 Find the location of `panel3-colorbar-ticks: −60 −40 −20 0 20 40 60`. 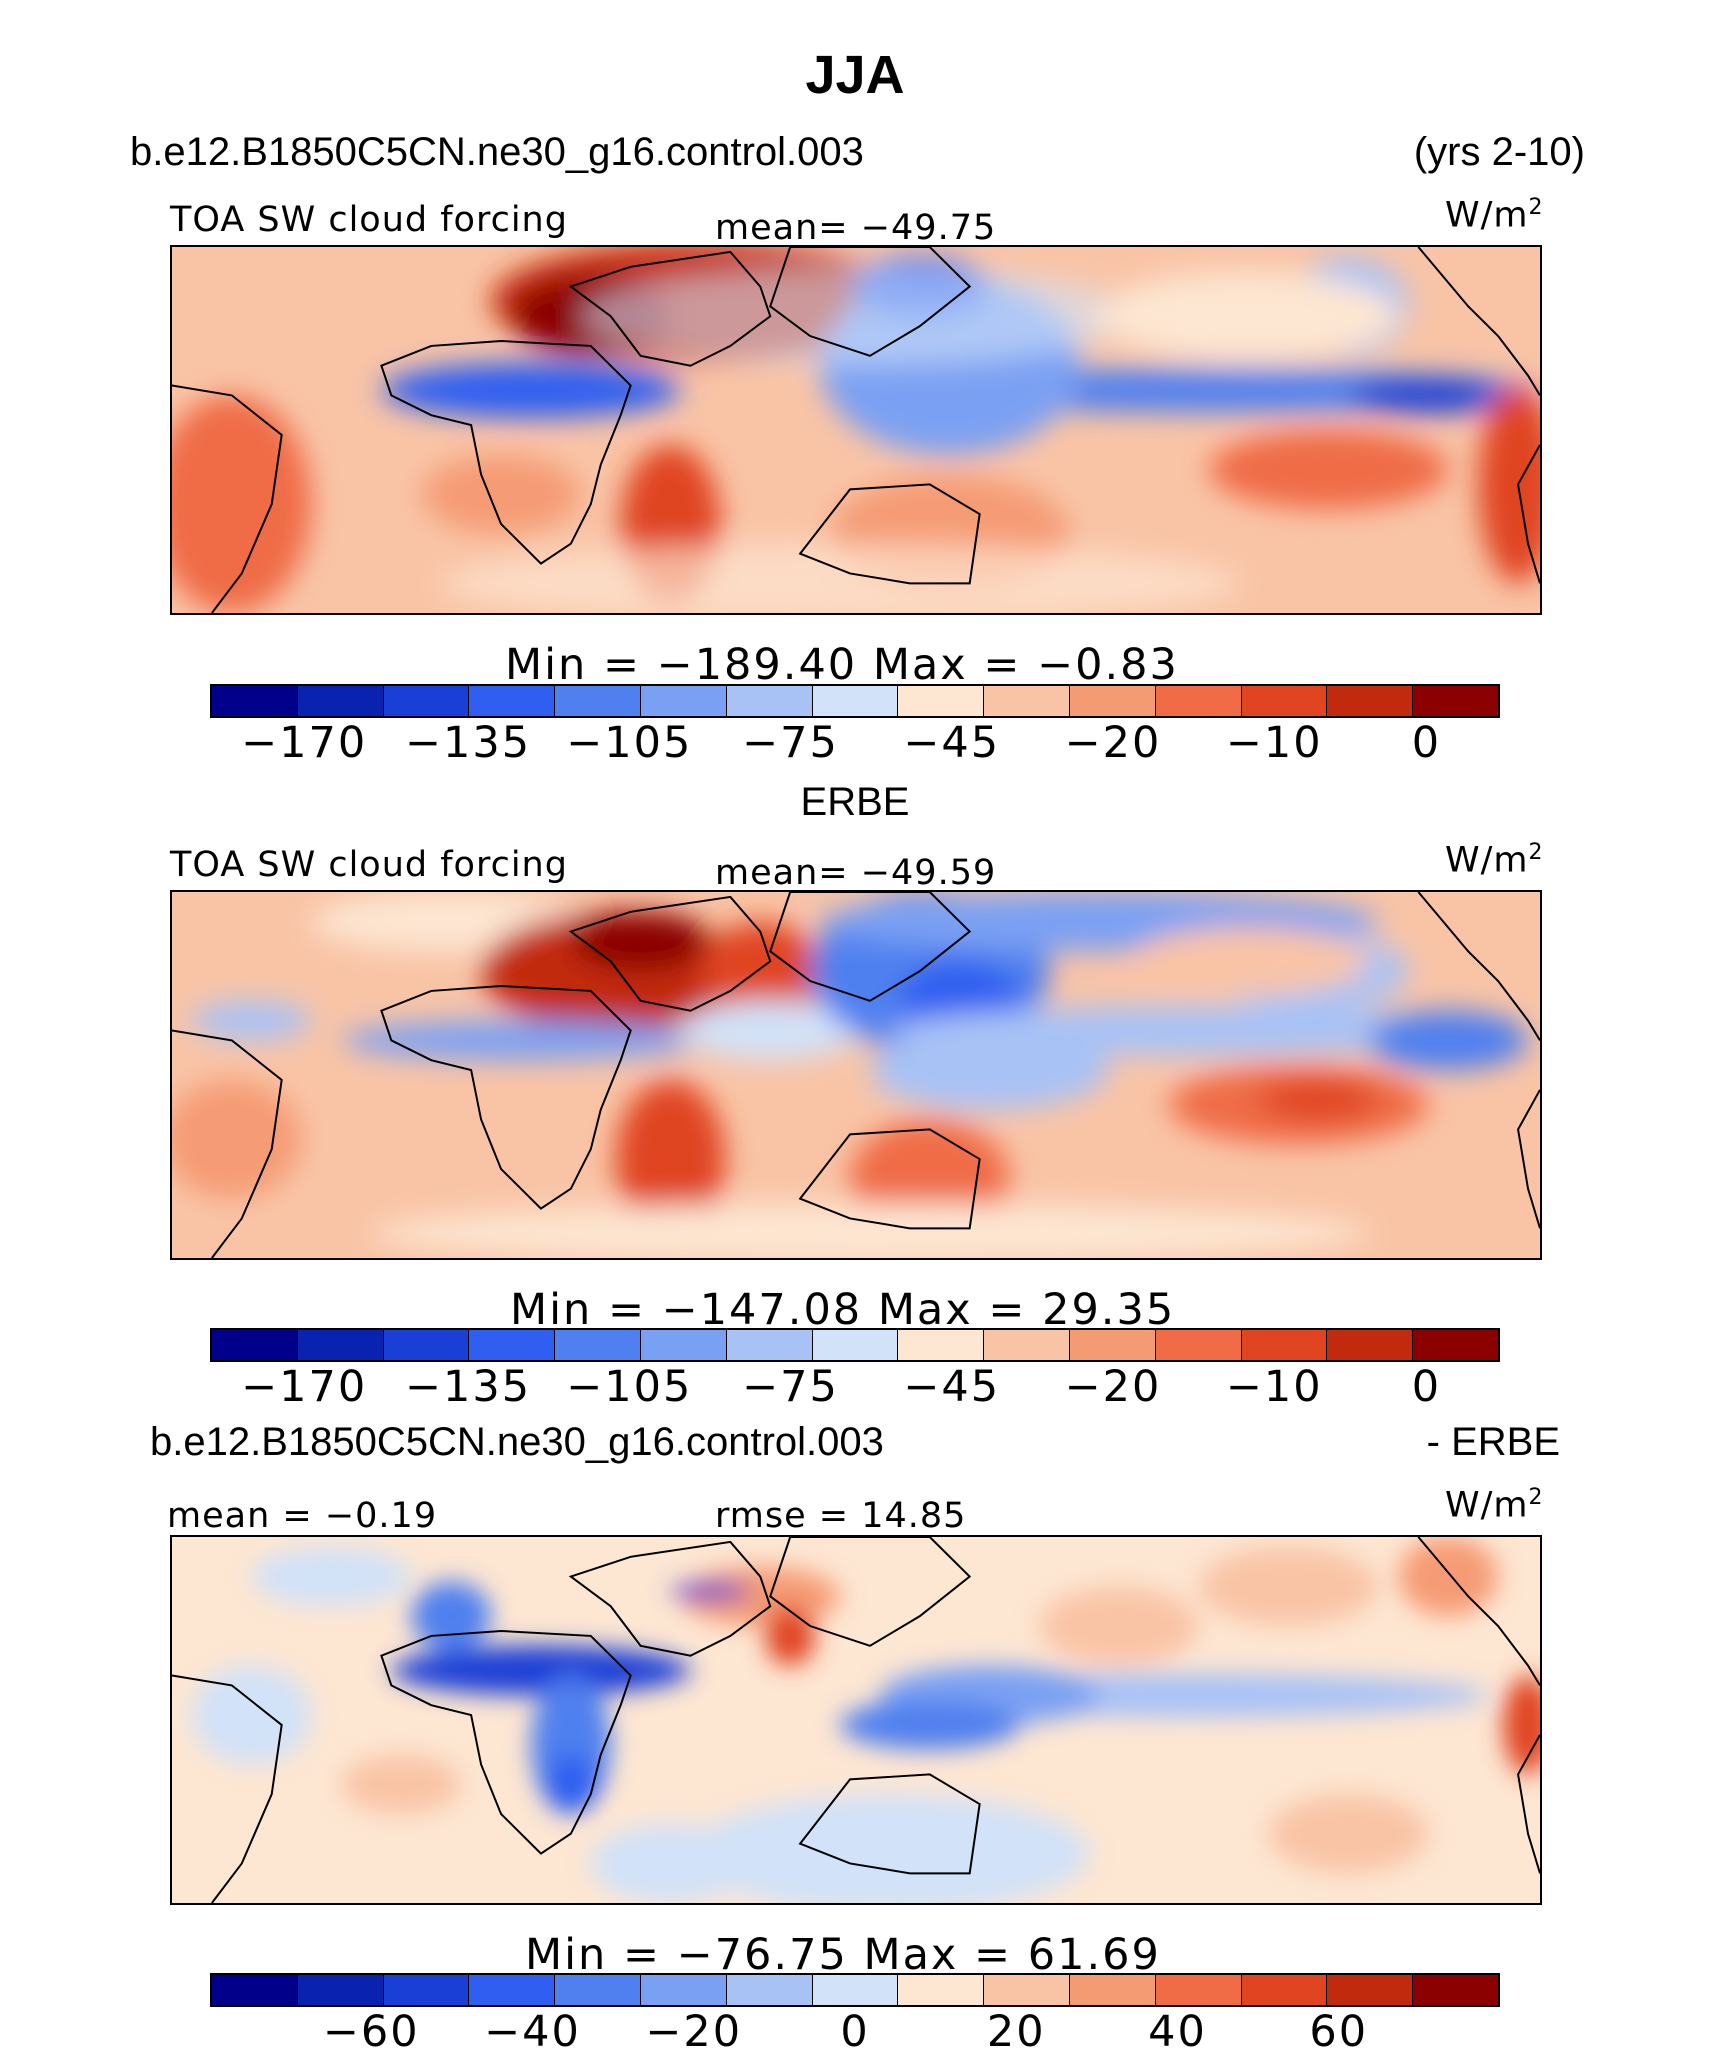

panel3-colorbar-ticks: −60 −40 −20 0 20 40 60 is located at coordinates (855, 2032).